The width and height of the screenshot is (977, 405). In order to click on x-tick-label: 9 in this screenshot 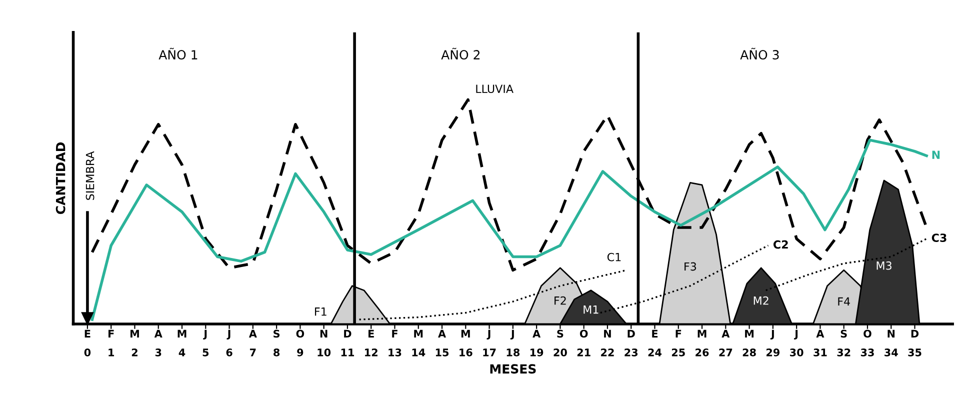, I will do `click(300, 352)`.